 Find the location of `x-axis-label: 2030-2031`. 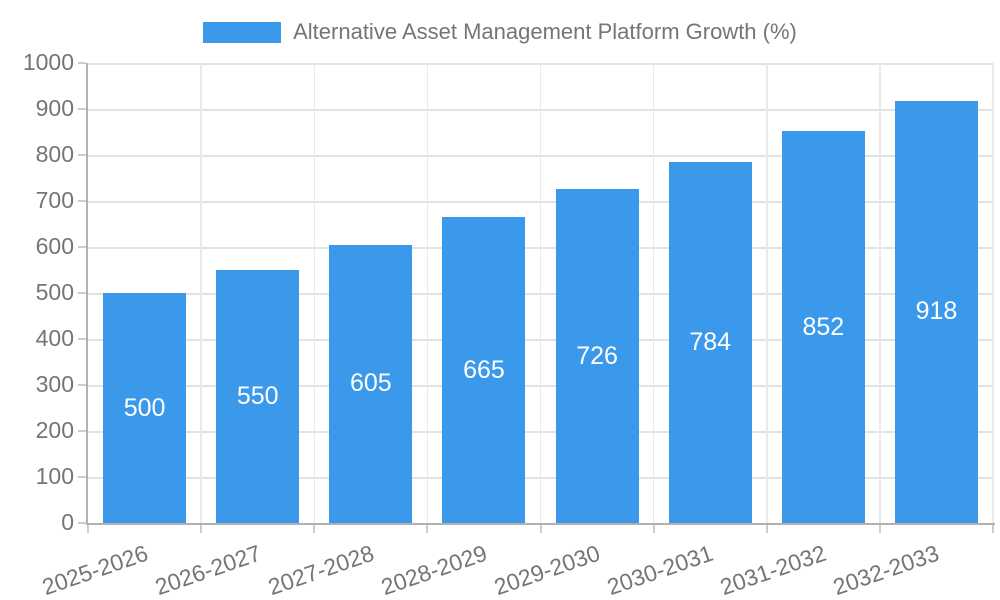

x-axis-label: 2030-2031 is located at coordinates (660, 569).